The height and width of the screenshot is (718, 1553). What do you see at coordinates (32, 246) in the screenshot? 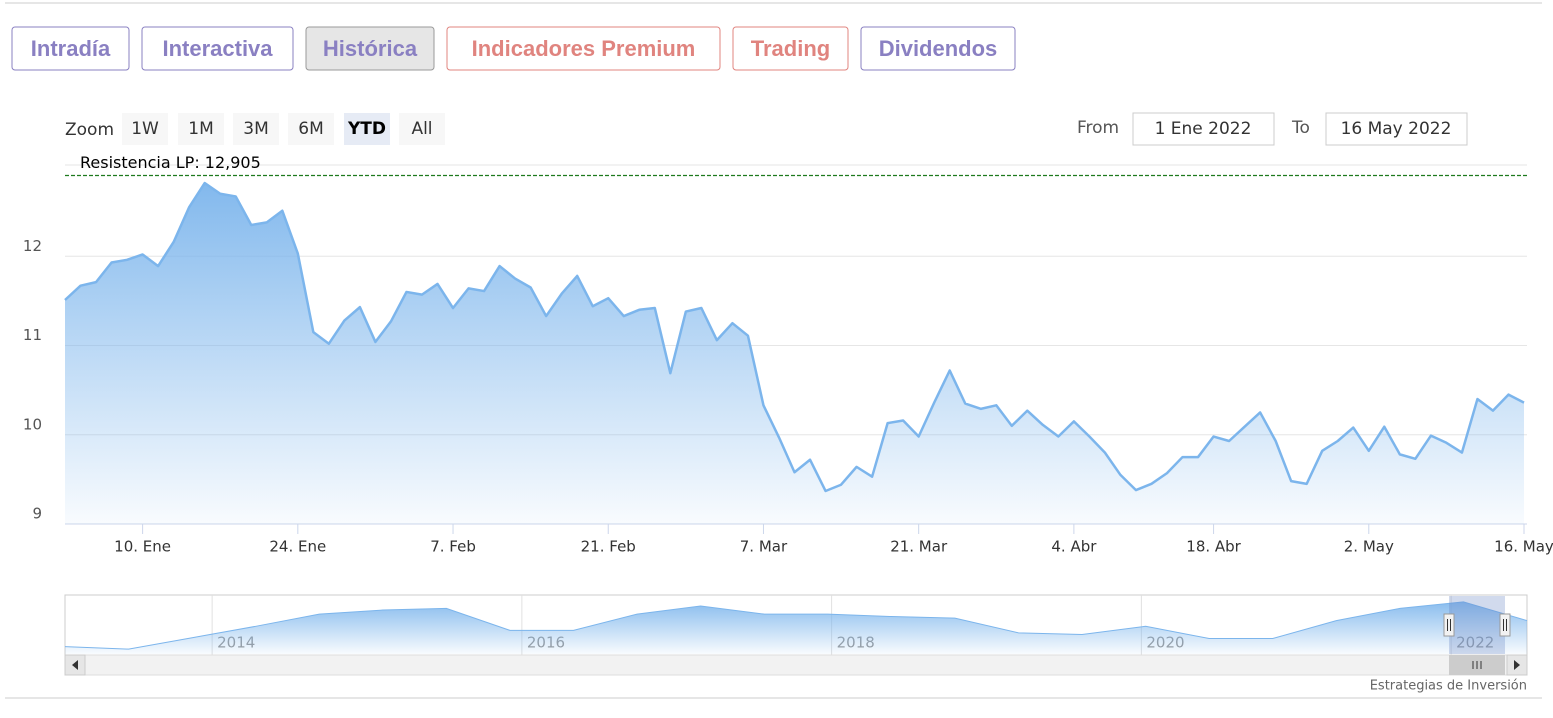
I see `y-tick-label: 12` at bounding box center [32, 246].